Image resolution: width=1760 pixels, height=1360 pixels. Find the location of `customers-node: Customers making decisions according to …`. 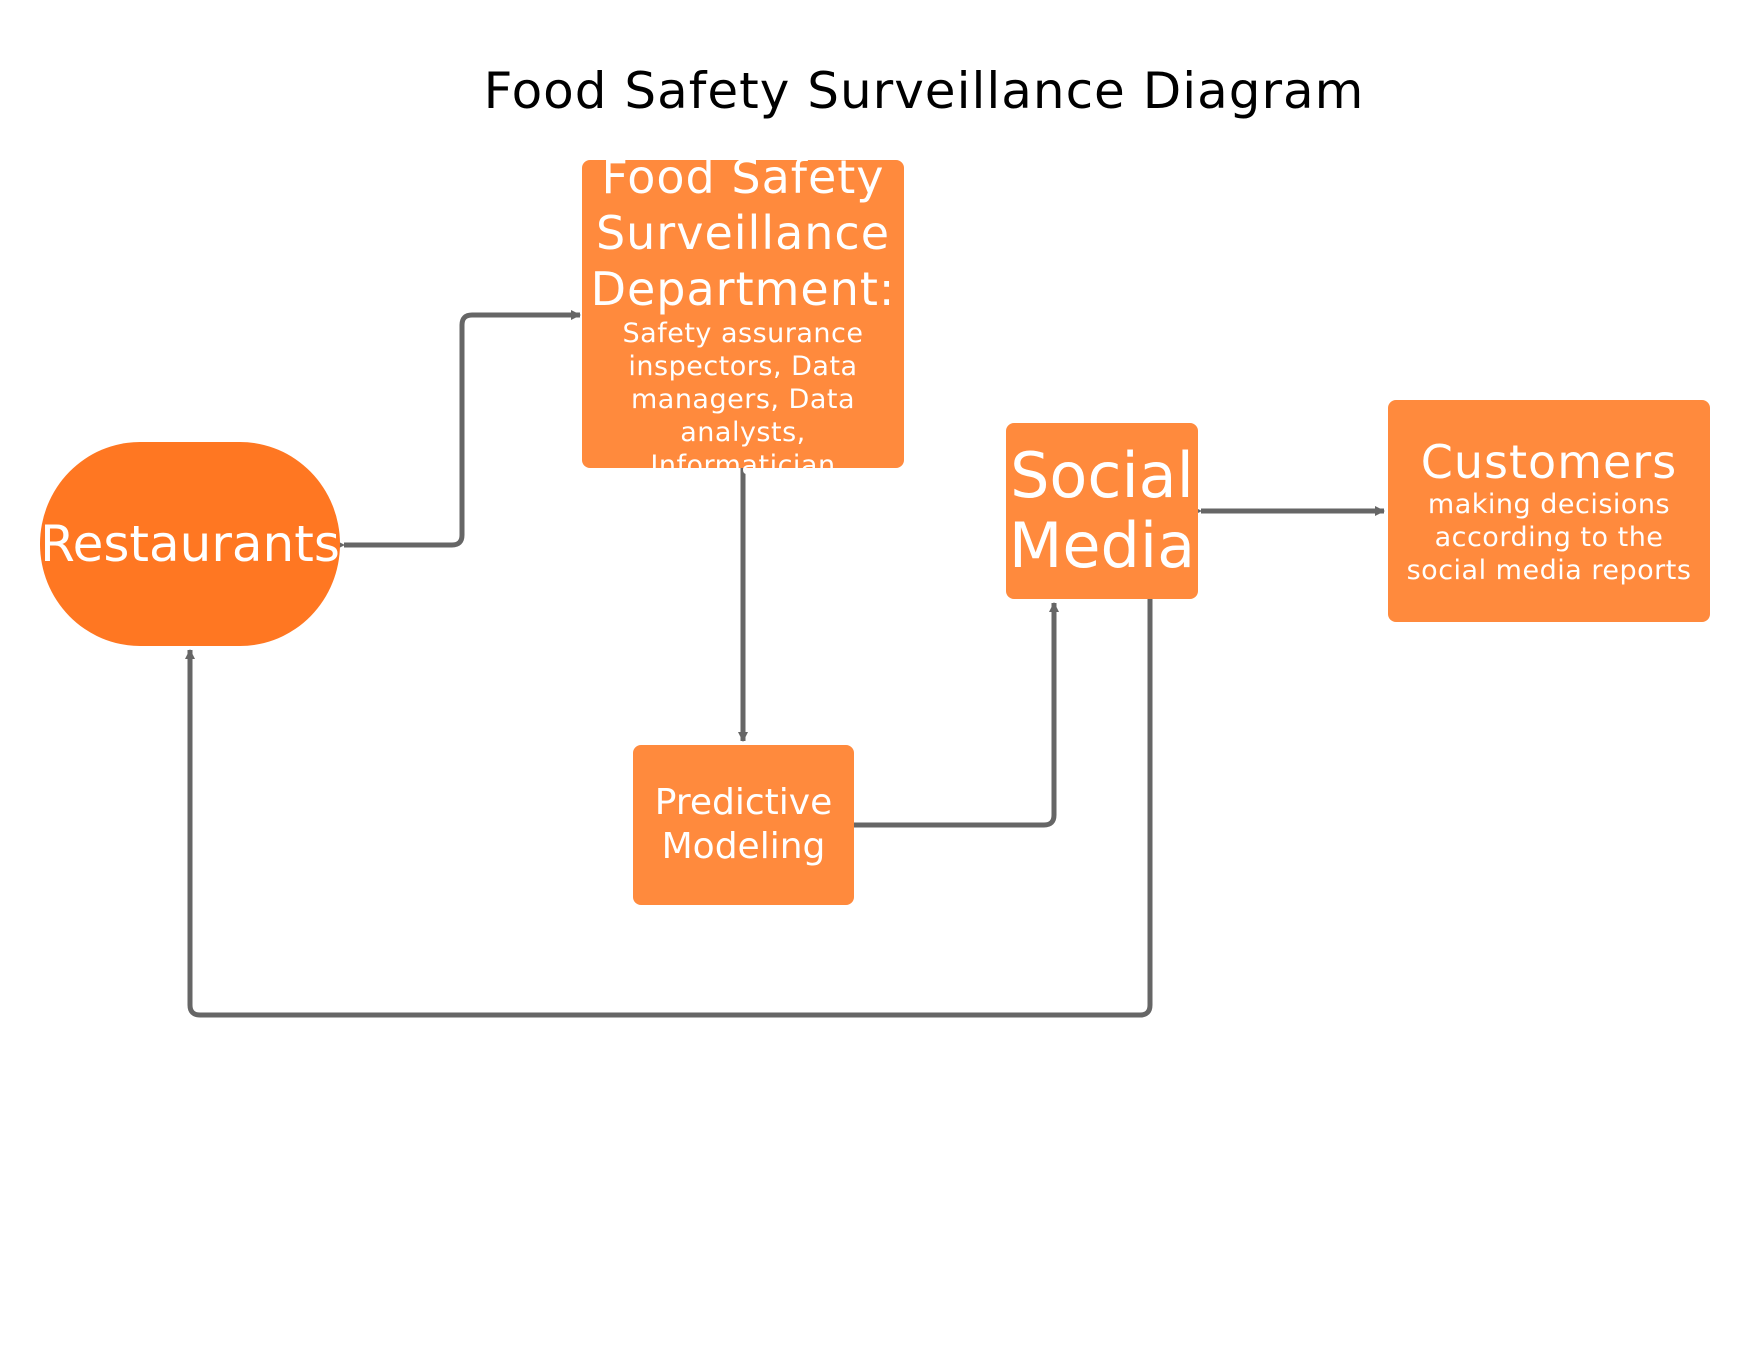

customers-node: Customers making decisions according to … is located at coordinates (1549, 511).